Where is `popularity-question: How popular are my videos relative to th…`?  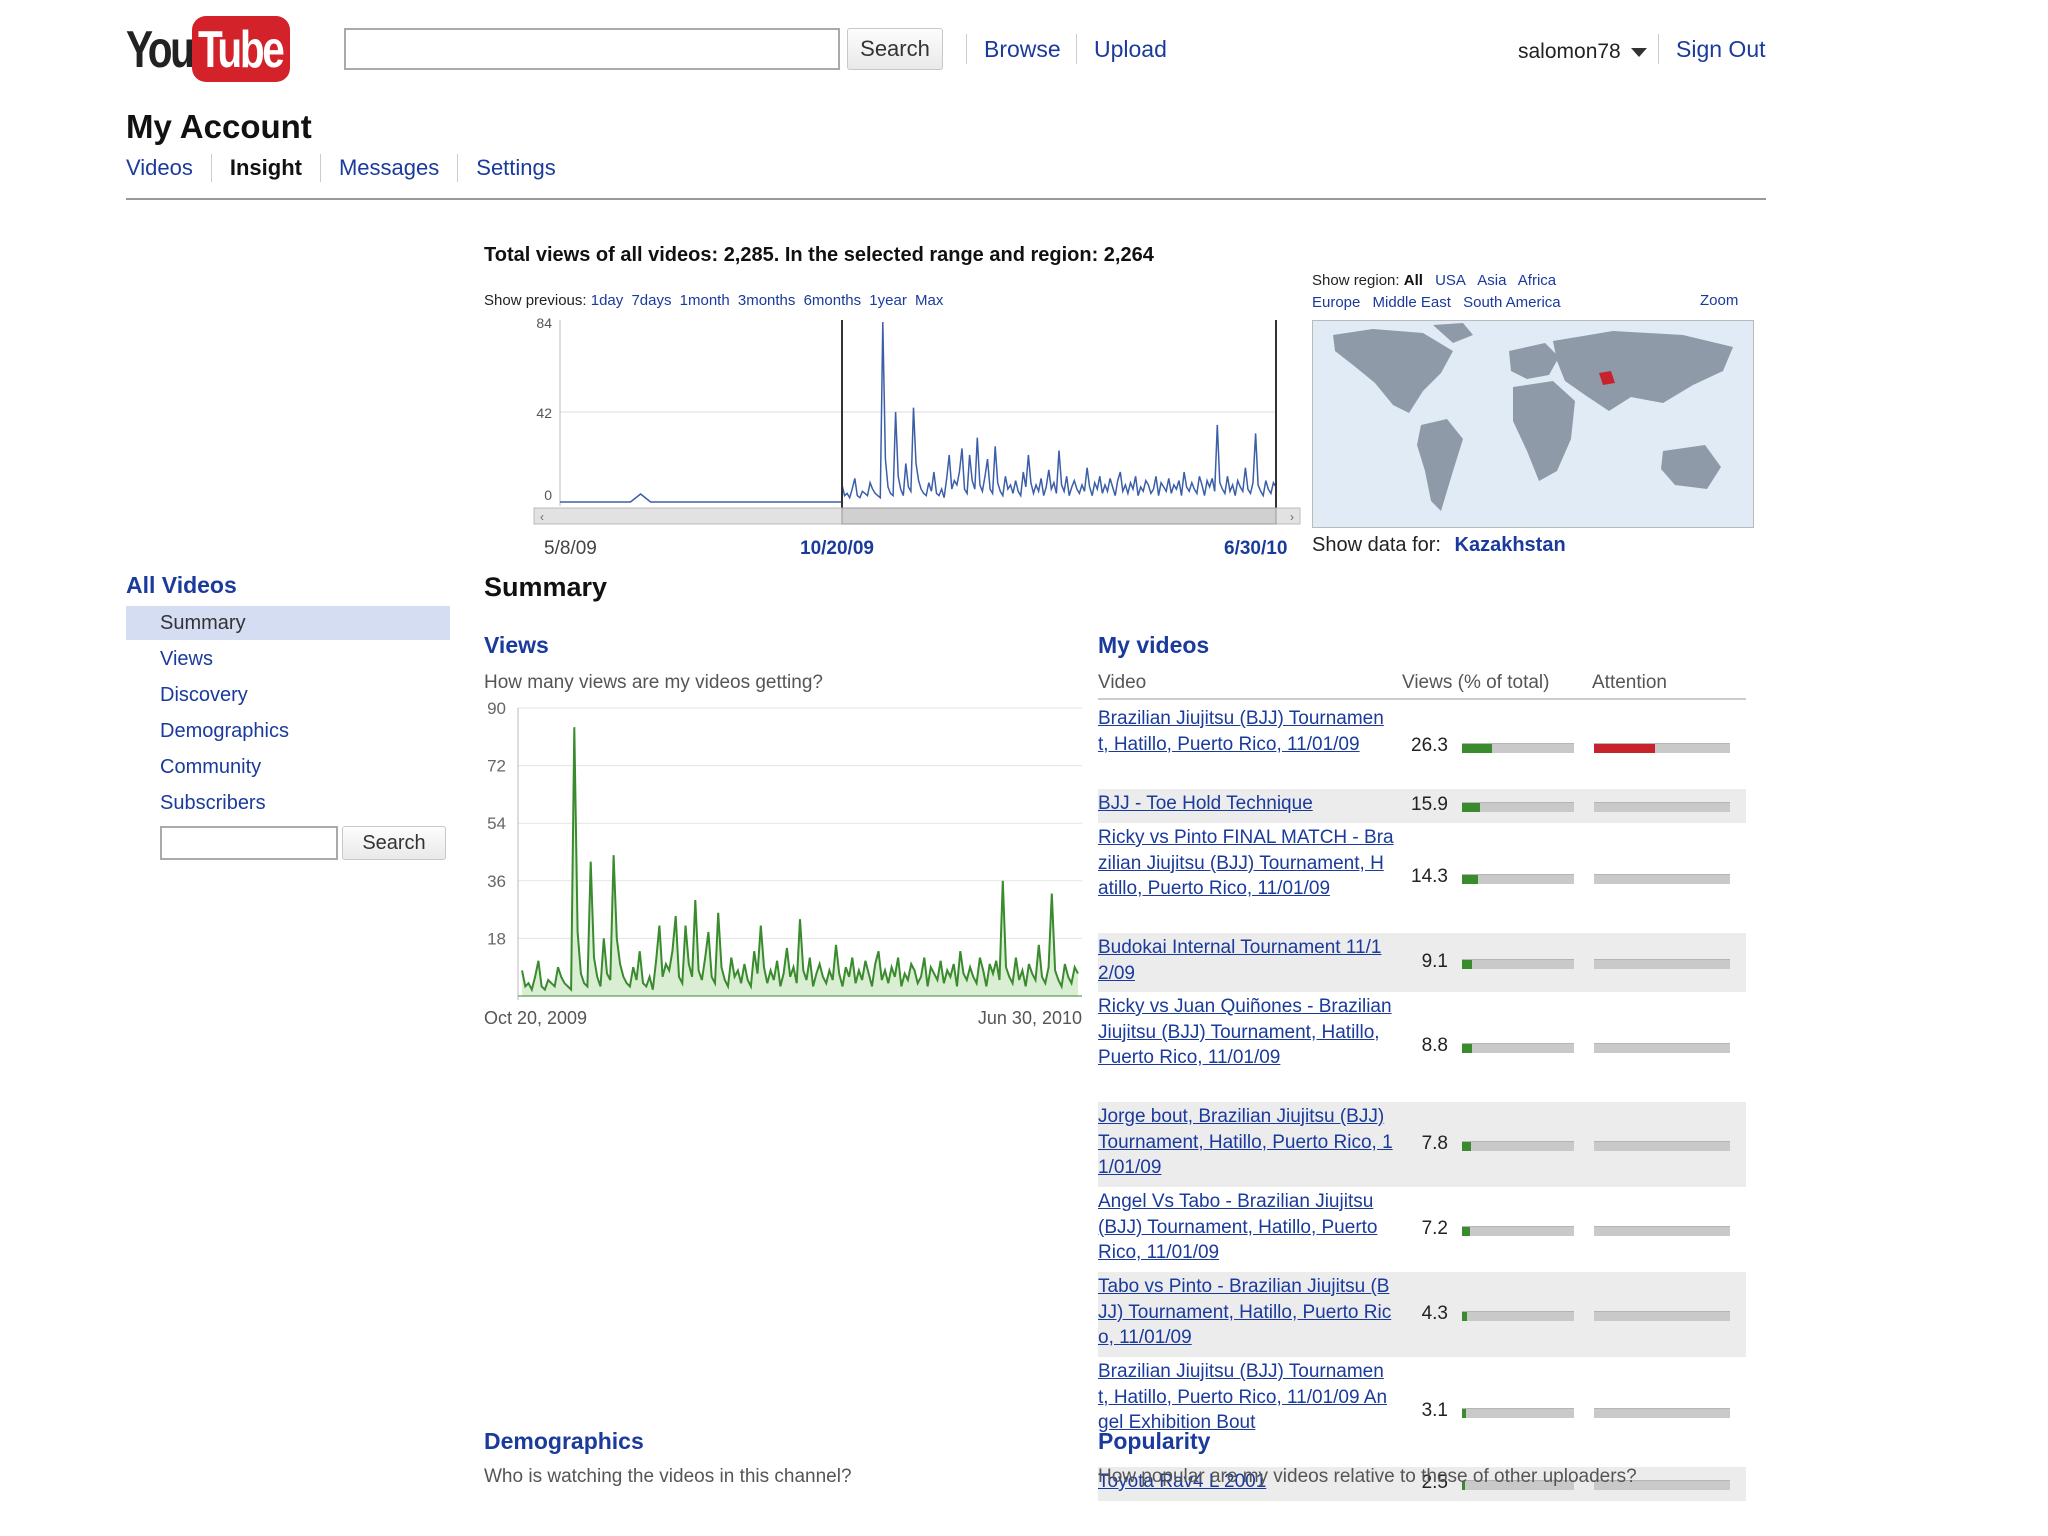
popularity-question: How popular are my videos relative to th… is located at coordinates (1367, 1476).